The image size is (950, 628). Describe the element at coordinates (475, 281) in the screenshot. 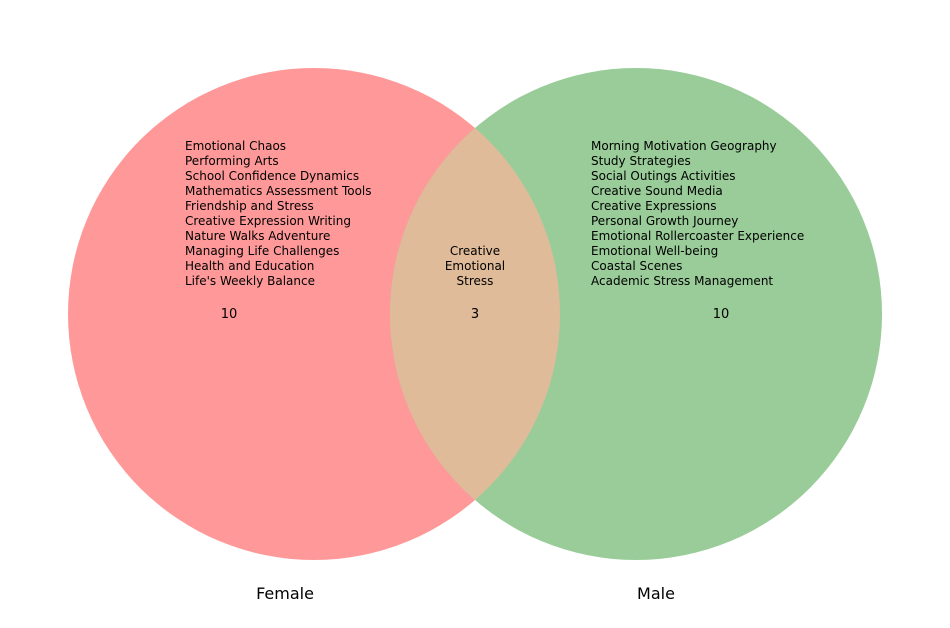

I see `shared-item-3: Stress` at that location.